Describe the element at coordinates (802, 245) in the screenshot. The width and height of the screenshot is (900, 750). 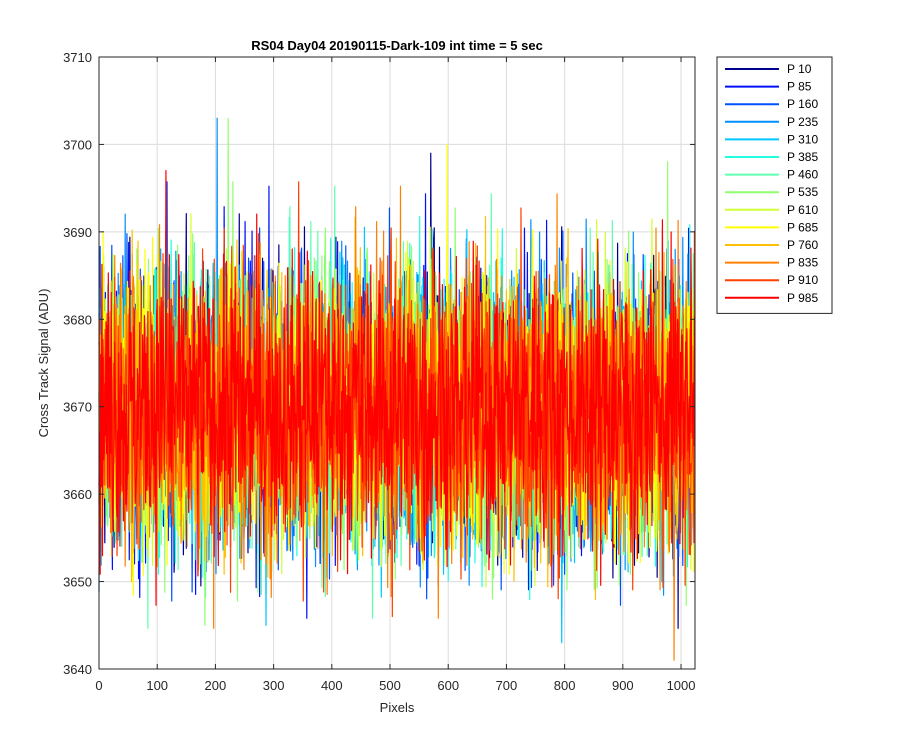
I see `legend-label-10: P 760` at that location.